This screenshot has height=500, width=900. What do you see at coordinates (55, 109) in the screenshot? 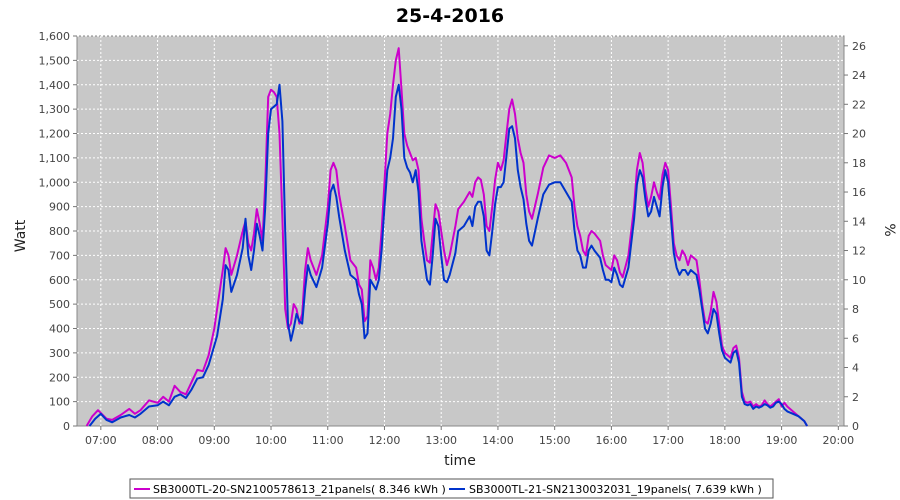
I see `y-tick-label: 1,300` at bounding box center [55, 109].